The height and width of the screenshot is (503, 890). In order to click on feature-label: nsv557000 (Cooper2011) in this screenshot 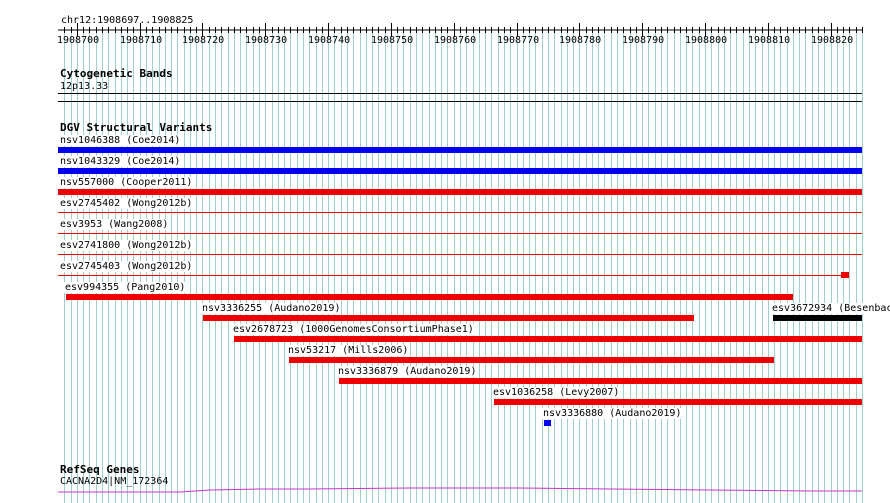, I will do `click(126, 182)`.